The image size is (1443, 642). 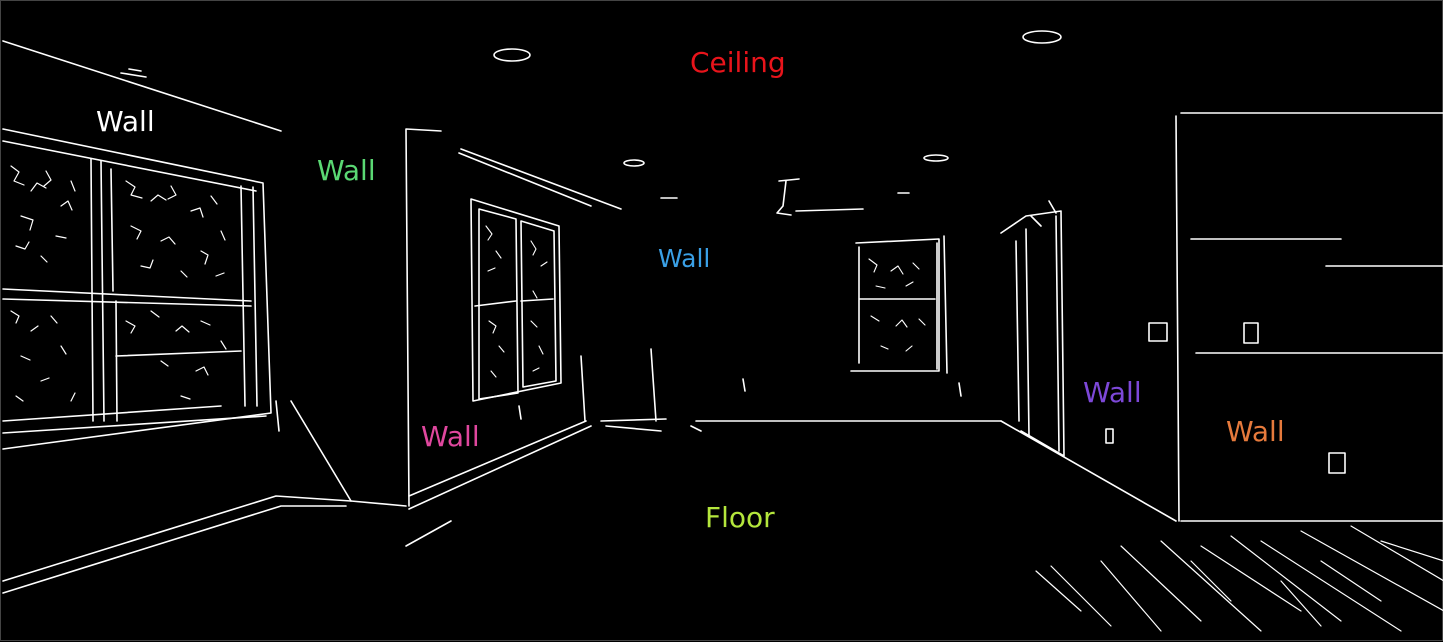 What do you see at coordinates (684, 258) in the screenshot?
I see `label-wall-back: Wall` at bounding box center [684, 258].